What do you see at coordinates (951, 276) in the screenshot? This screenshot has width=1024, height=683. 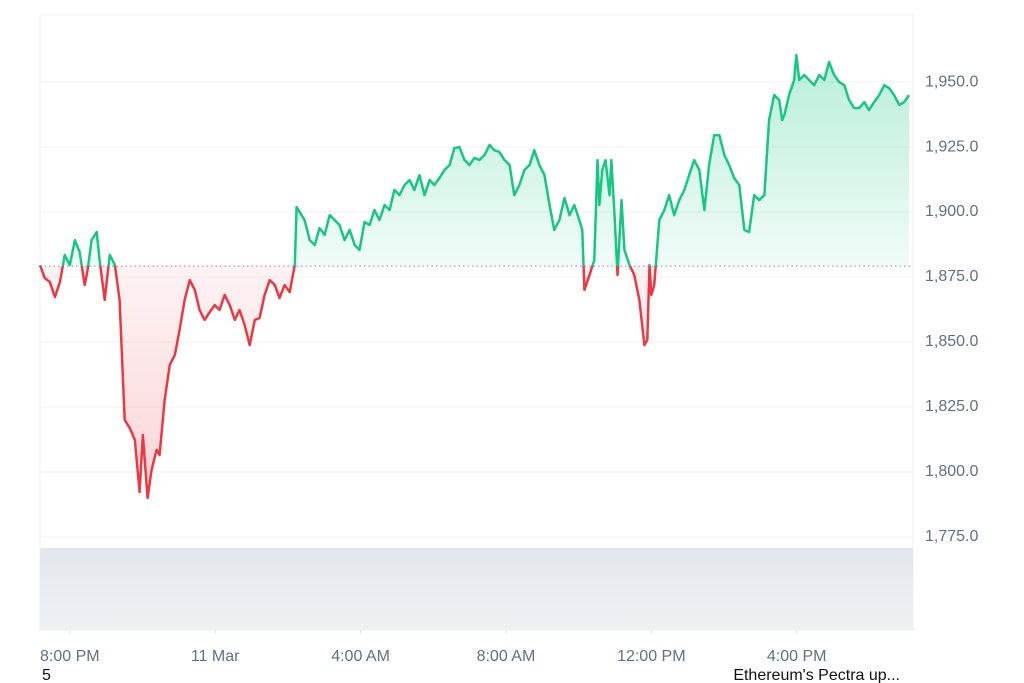 I see `y-tick-label: 1,875.0` at bounding box center [951, 276].